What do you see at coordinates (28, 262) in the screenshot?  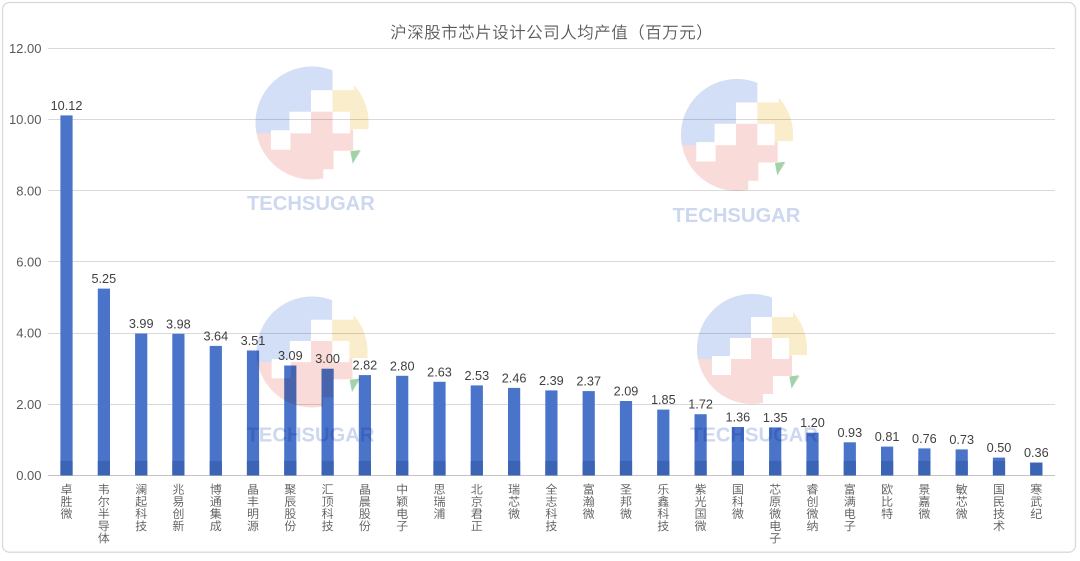 I see `svg-text: 6.00` at bounding box center [28, 262].